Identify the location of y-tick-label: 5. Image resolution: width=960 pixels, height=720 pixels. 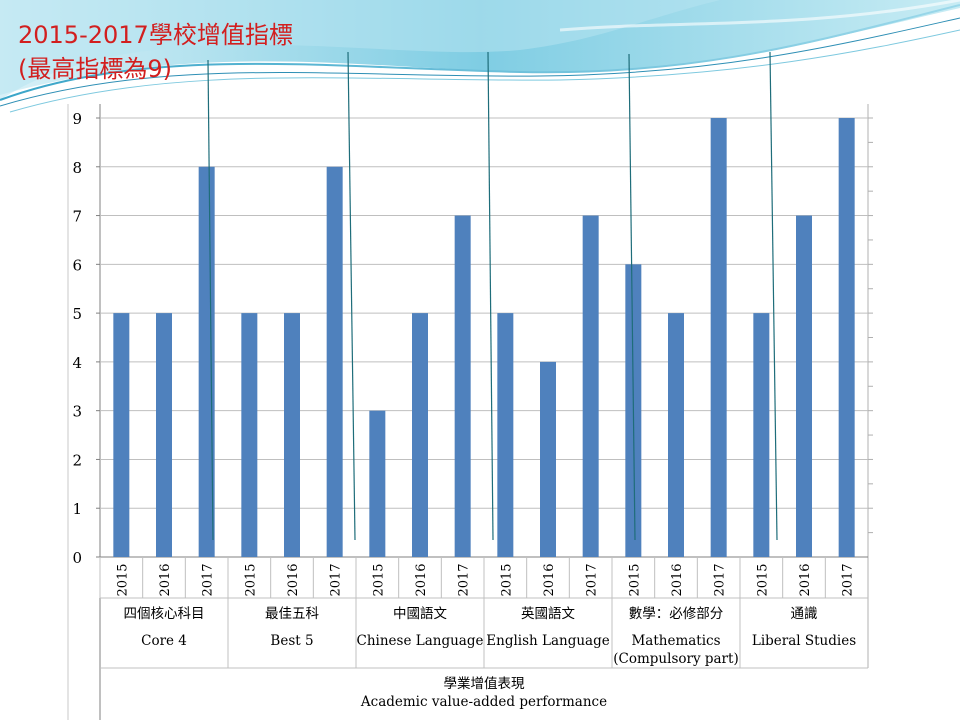
(77, 314).